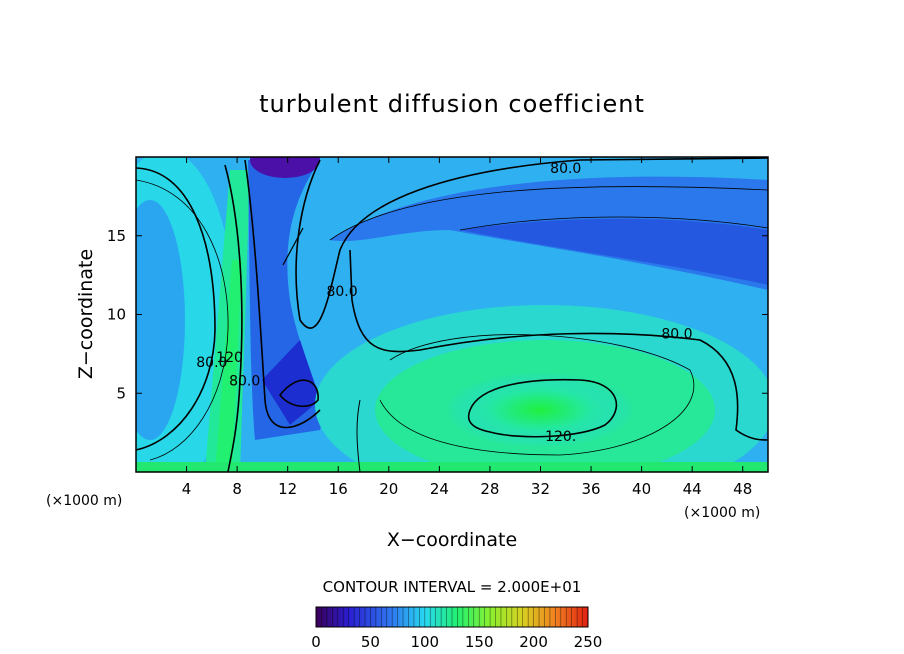 This screenshot has height=654, width=904. What do you see at coordinates (722, 513) in the screenshot?
I see `x-unit-label: (×1000 m)` at bounding box center [722, 513].